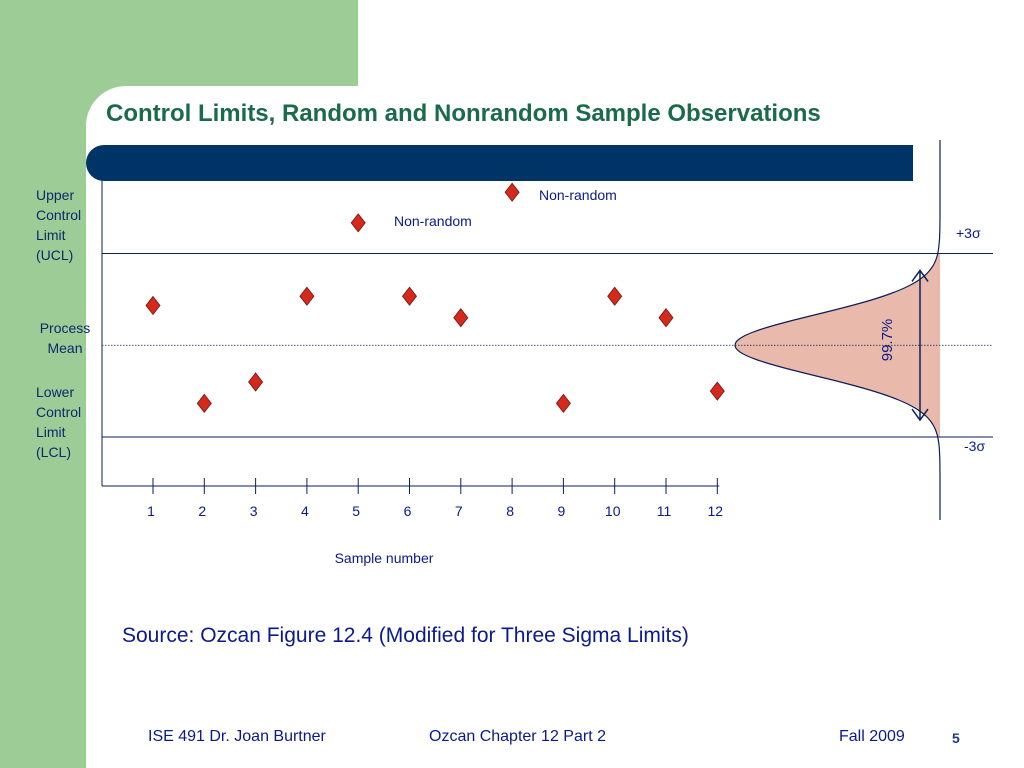 The image size is (1024, 768). What do you see at coordinates (510, 511) in the screenshot?
I see `x-tick-label: 8` at bounding box center [510, 511].